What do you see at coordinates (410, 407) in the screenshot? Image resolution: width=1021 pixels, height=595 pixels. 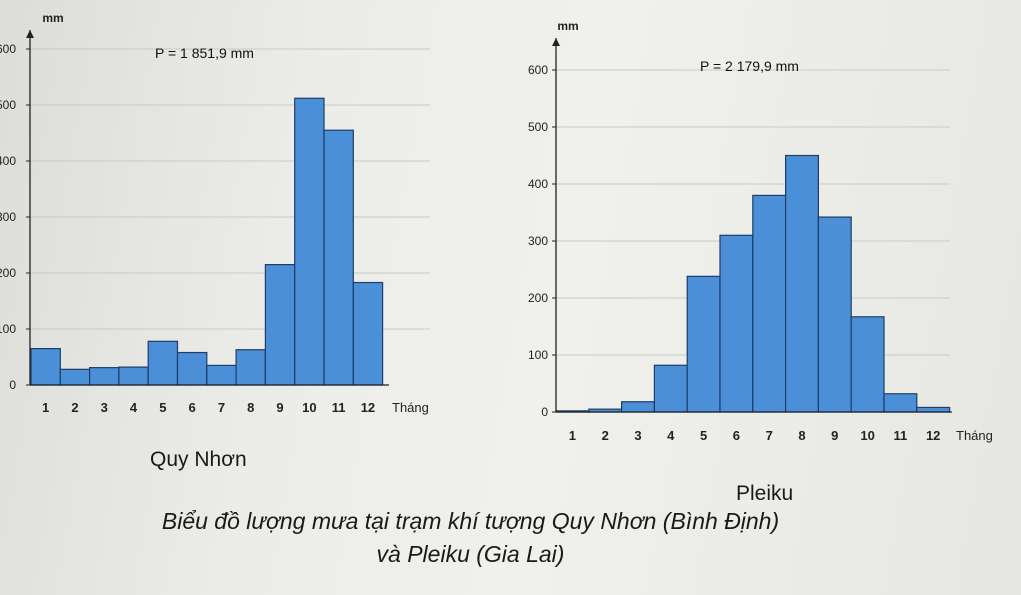 I see `x-axis-label-quy-nhon: Tháng` at bounding box center [410, 407].